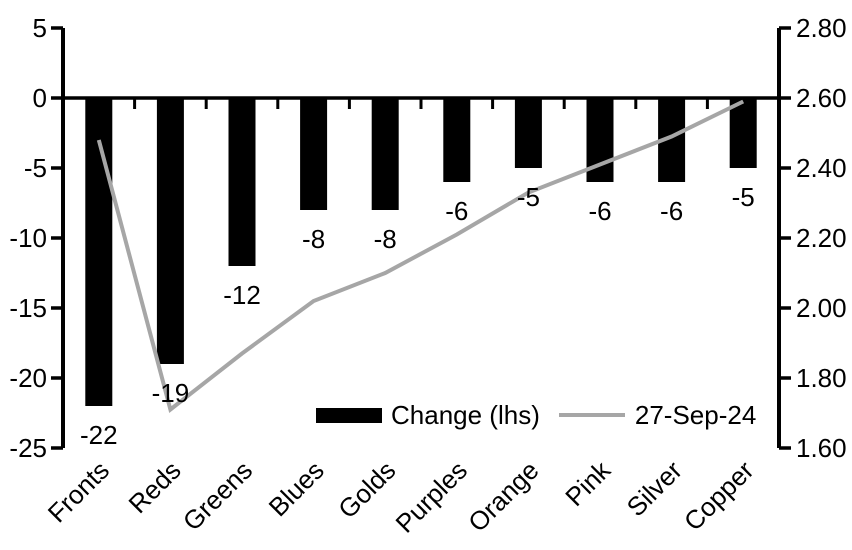 The width and height of the screenshot is (852, 550). What do you see at coordinates (695, 414) in the screenshot?
I see `legend-line-label: 27-Sep-24` at bounding box center [695, 414].